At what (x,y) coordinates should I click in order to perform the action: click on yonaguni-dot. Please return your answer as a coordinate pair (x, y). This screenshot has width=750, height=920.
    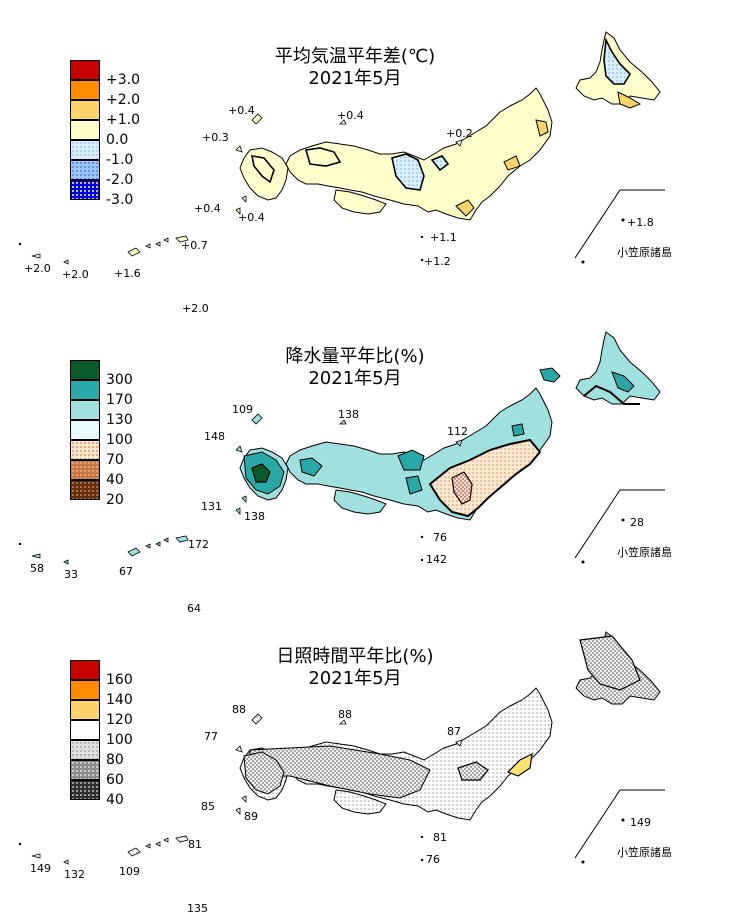
    Looking at the image, I should click on (20, 544).